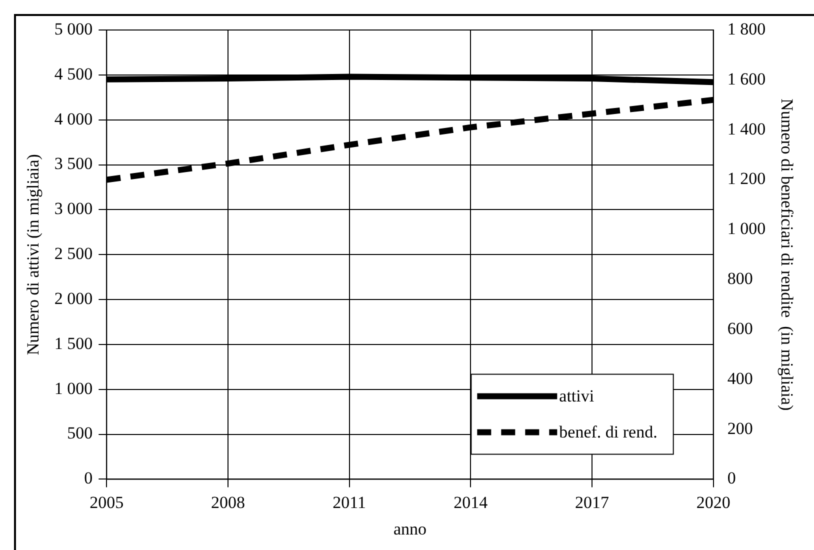  I want to click on legend-label: attivi, so click(576, 396).